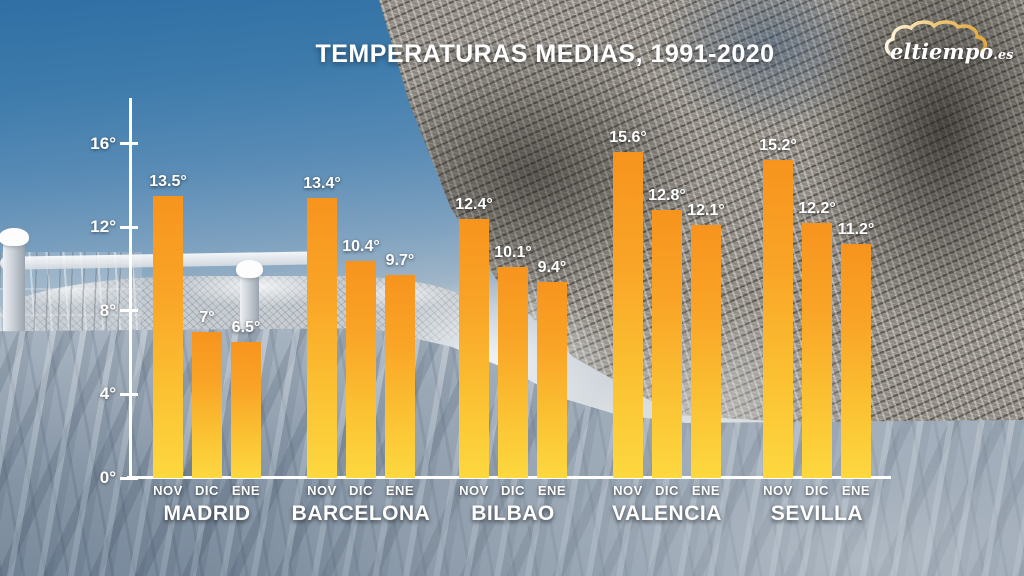 The width and height of the screenshot is (1024, 576). Describe the element at coordinates (513, 513) in the screenshot. I see `city-label: BILBAO` at that location.